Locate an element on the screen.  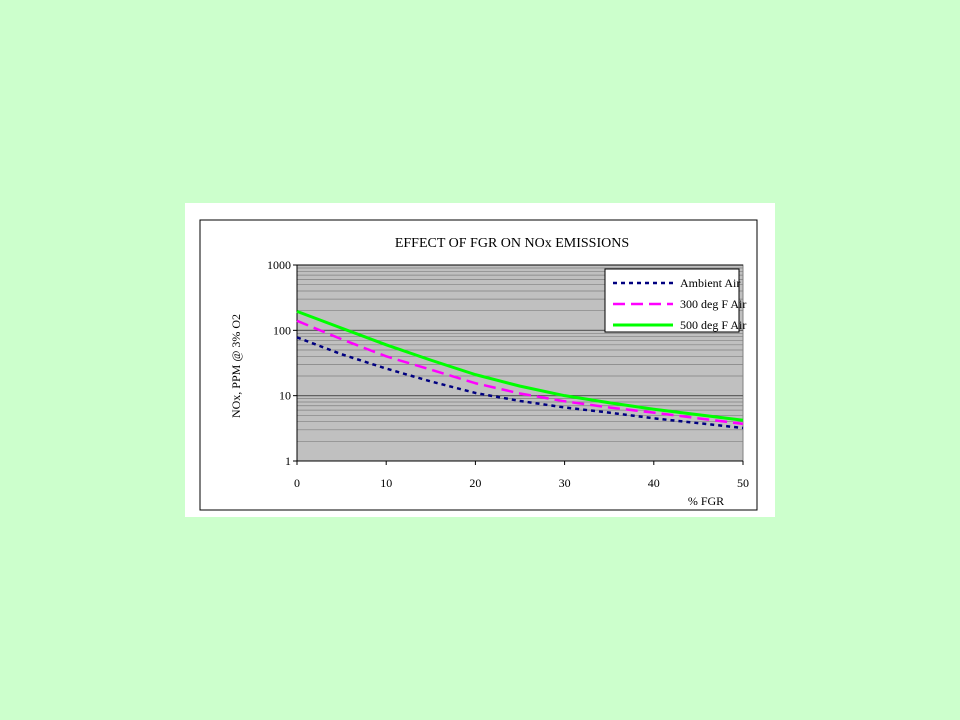
x-tick-label: 20 is located at coordinates (475, 483).